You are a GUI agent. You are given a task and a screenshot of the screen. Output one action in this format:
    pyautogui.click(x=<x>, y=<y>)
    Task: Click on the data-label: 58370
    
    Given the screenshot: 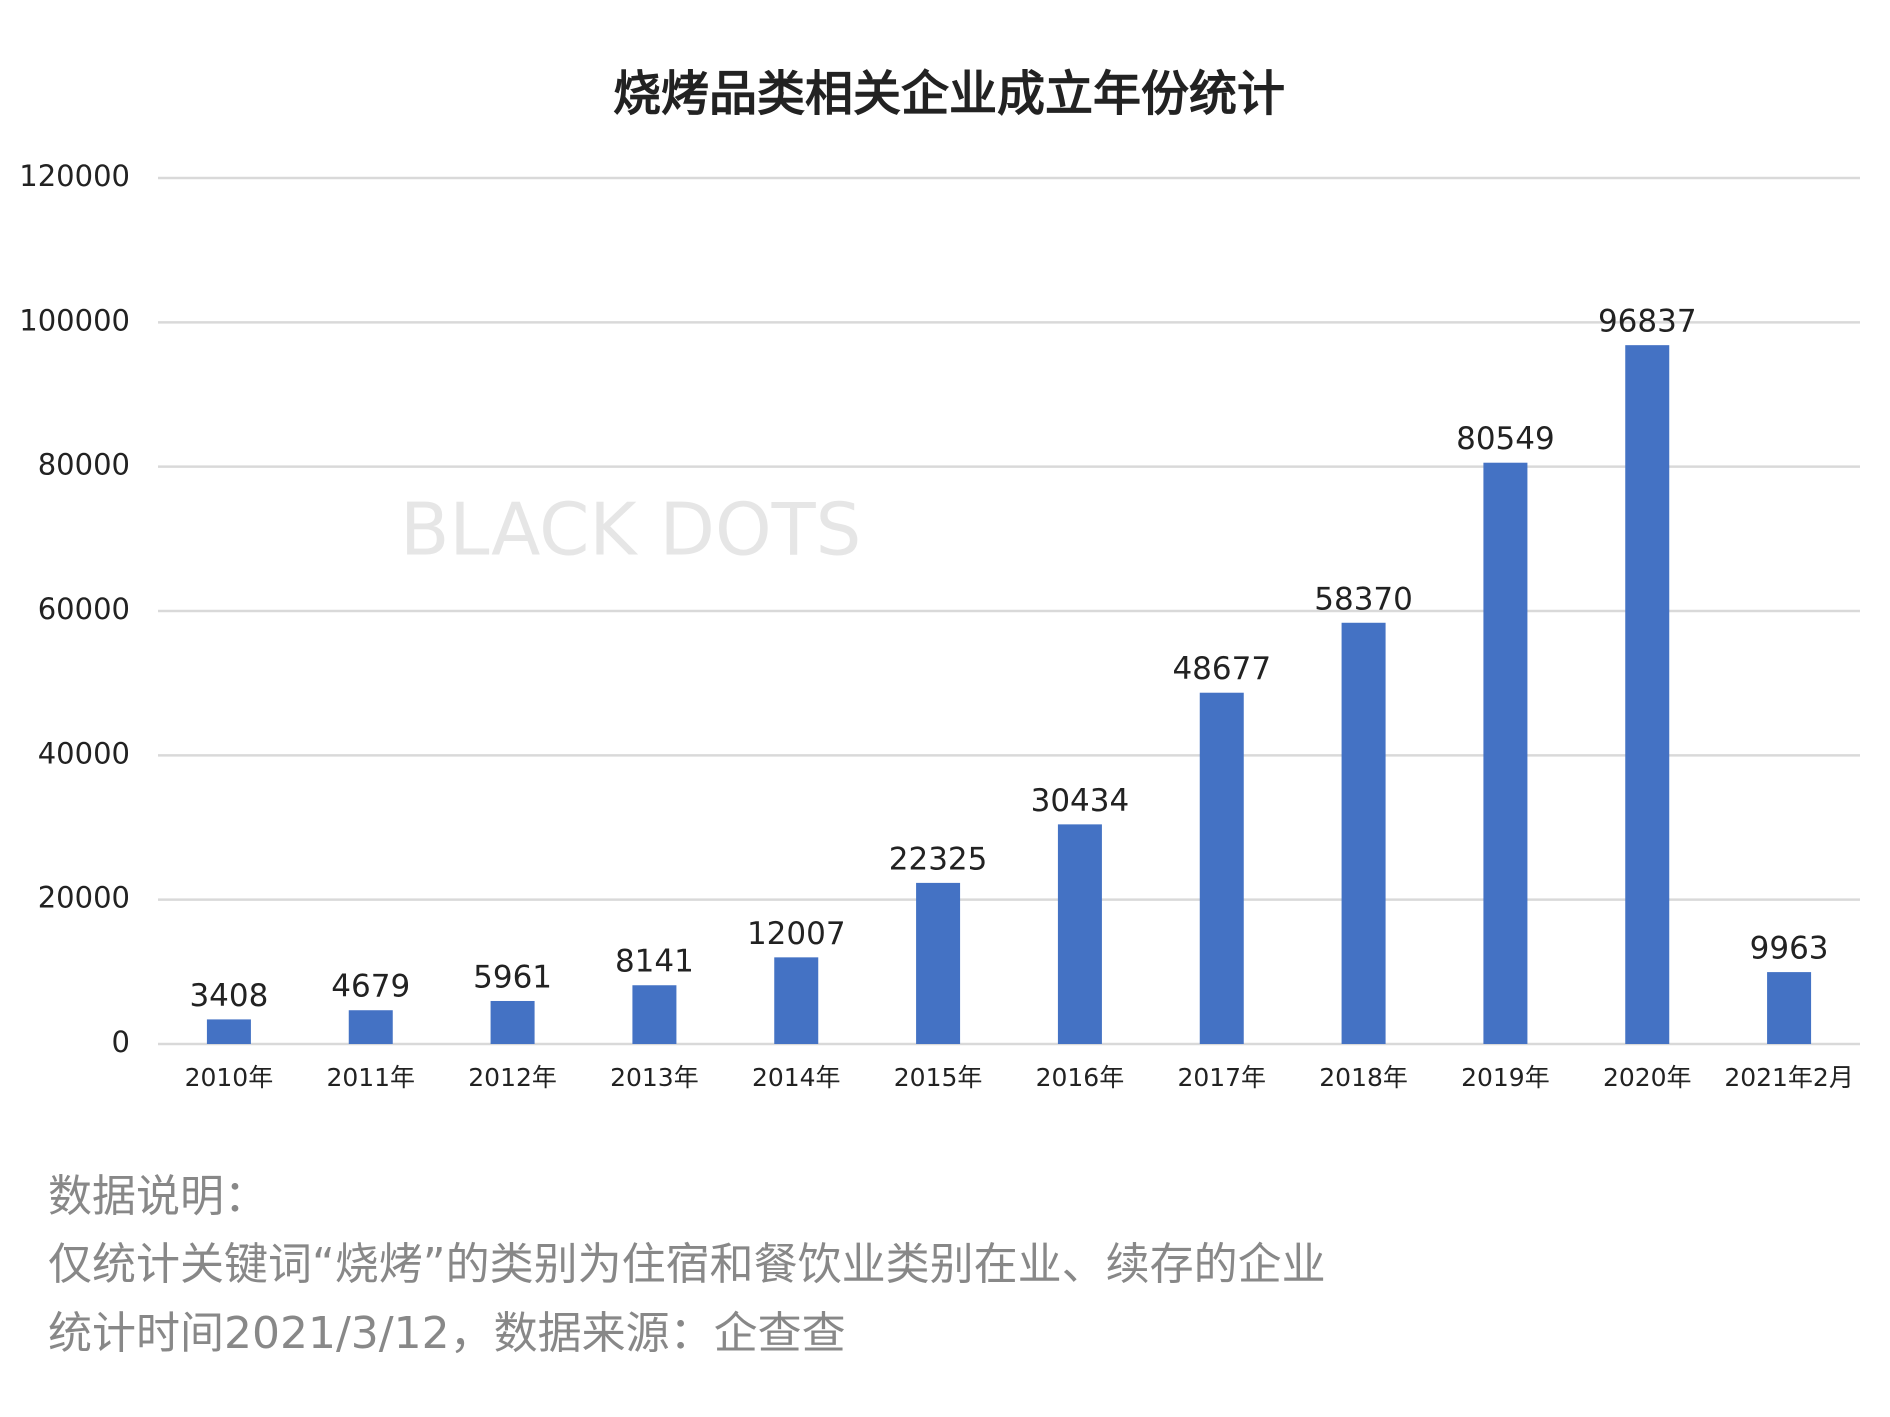 What is the action you would take?
    pyautogui.click(x=1363, y=599)
    